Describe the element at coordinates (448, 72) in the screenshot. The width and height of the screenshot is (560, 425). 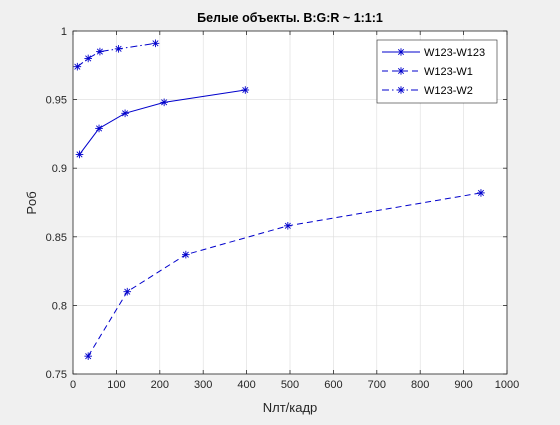
I see `legend-label: W123-W1` at that location.